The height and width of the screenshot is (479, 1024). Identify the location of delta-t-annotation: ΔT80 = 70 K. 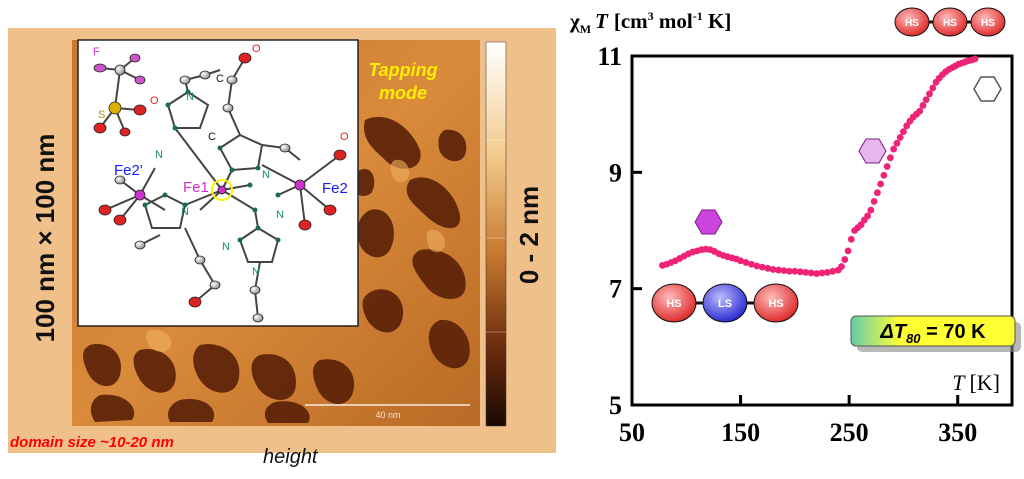
(935, 333).